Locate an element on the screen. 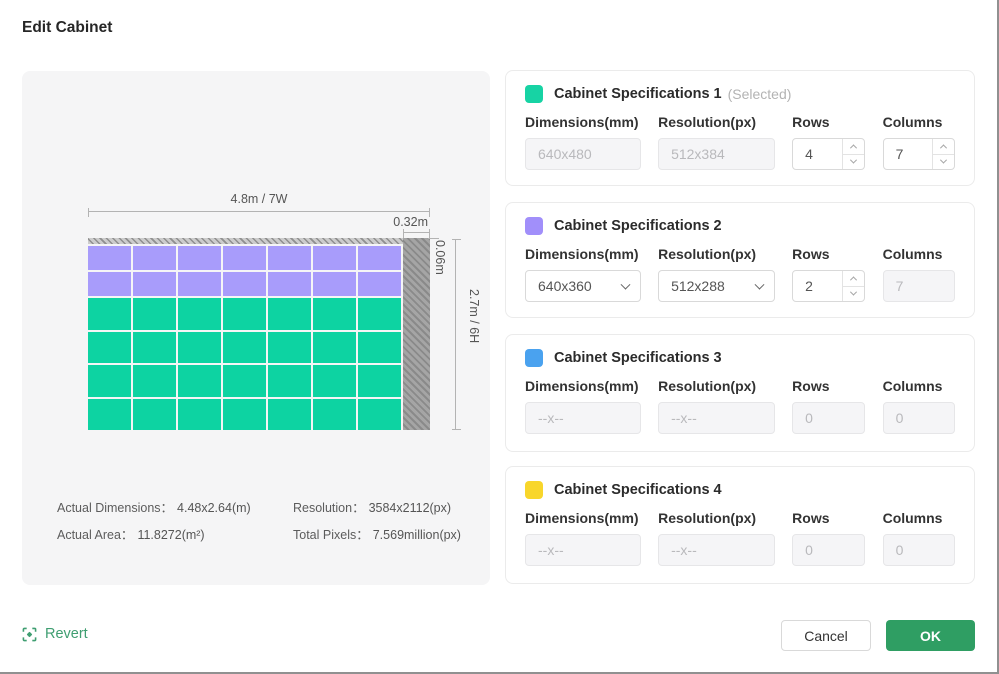 This screenshot has height=674, width=999. spec4-dimensions-input: --x-- is located at coordinates (583, 550).